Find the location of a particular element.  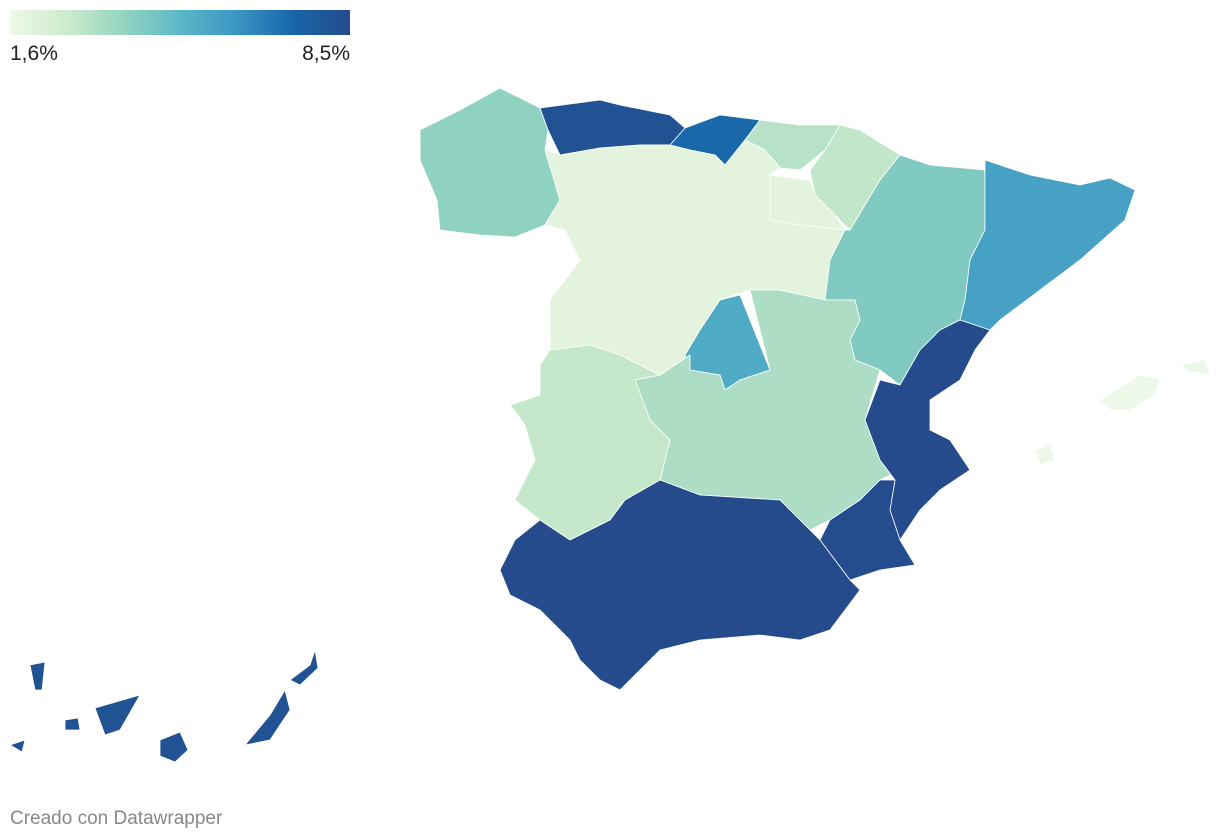

legend-max-label: 8,5% is located at coordinates (326, 53).